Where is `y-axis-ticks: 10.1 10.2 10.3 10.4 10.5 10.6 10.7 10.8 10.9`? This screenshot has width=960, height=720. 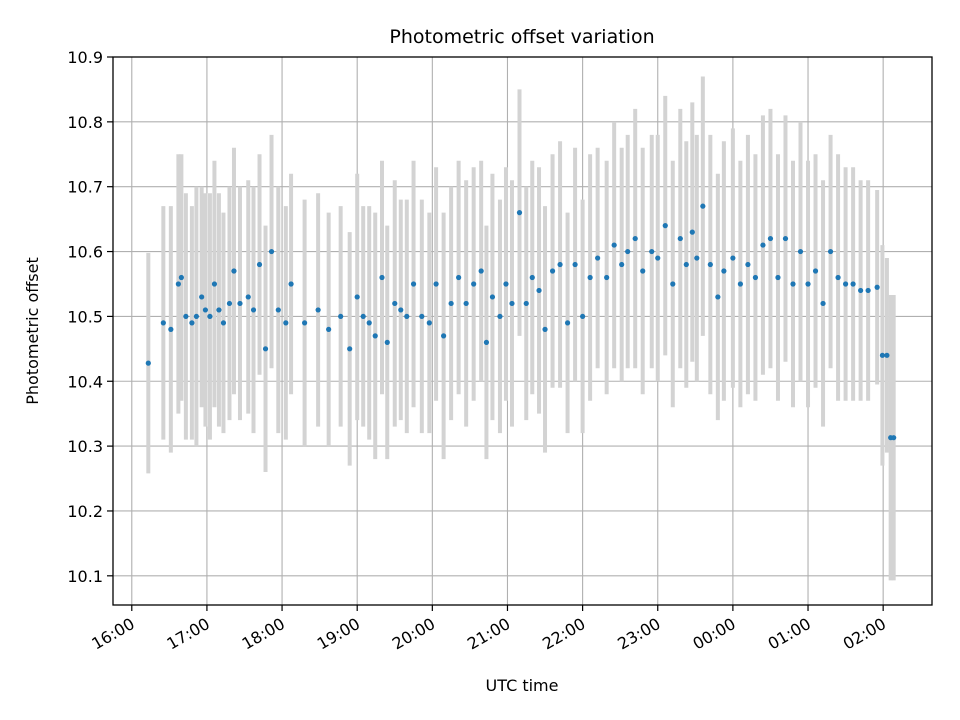 y-axis-ticks: 10.1 10.2 10.3 10.4 10.5 10.6 10.7 10.8 10.9 is located at coordinates (90, 317).